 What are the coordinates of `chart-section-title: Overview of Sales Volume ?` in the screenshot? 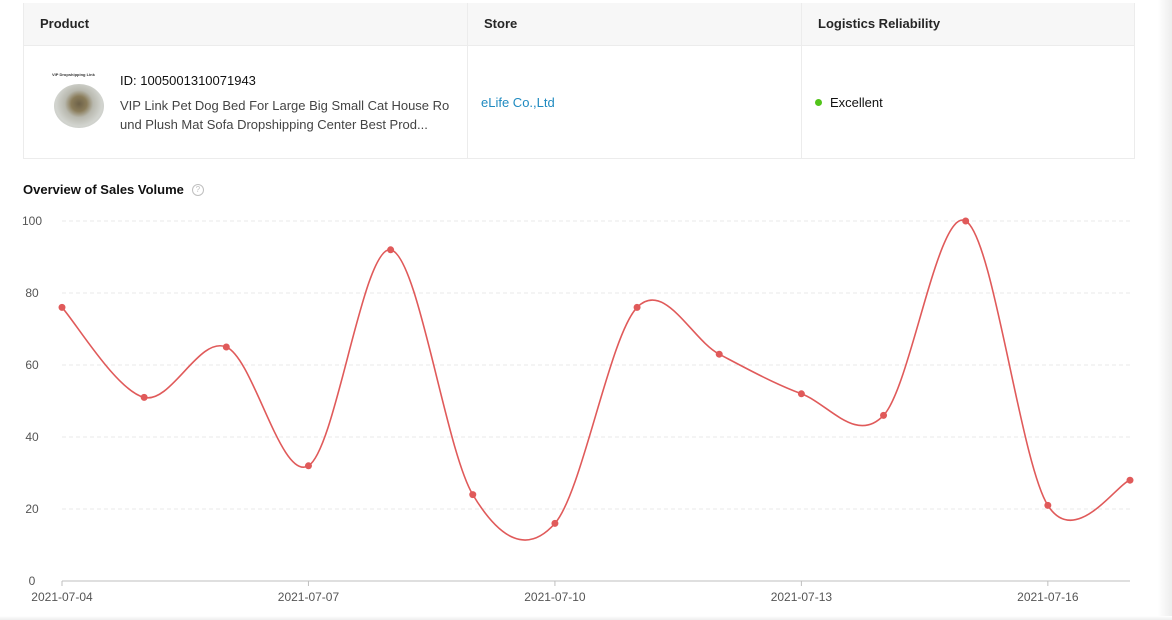 It's located at (113, 189).